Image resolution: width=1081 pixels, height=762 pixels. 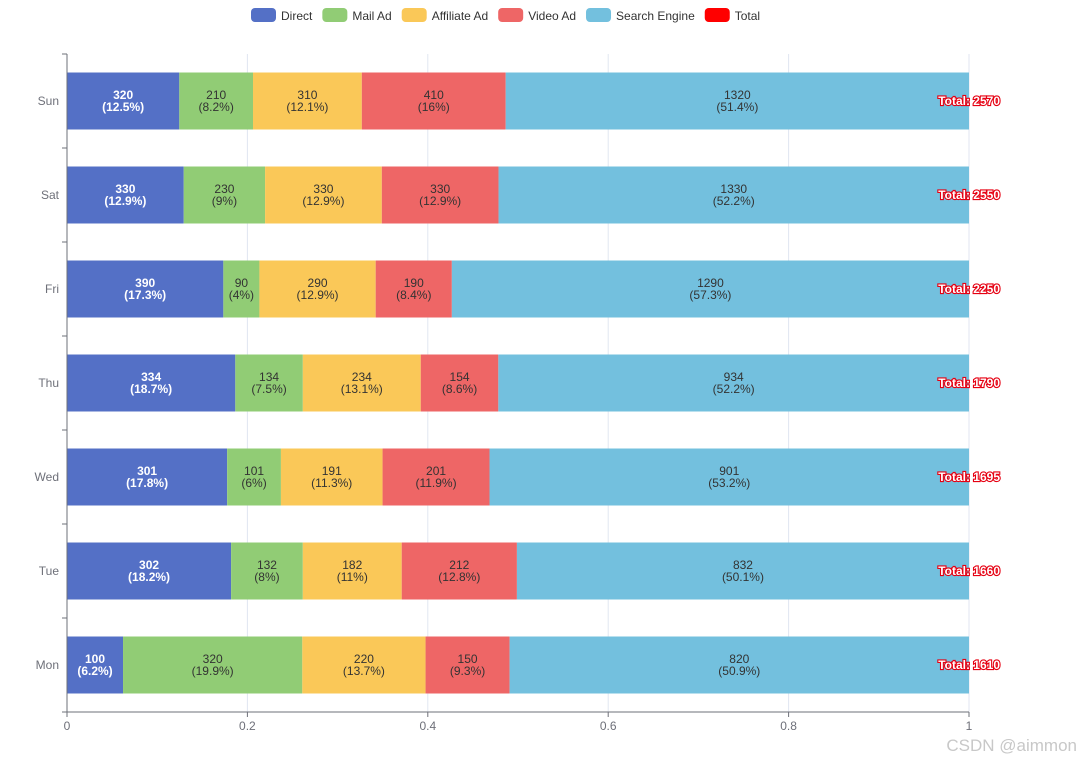 I want to click on bar-direct-sat, so click(x=125, y=195).